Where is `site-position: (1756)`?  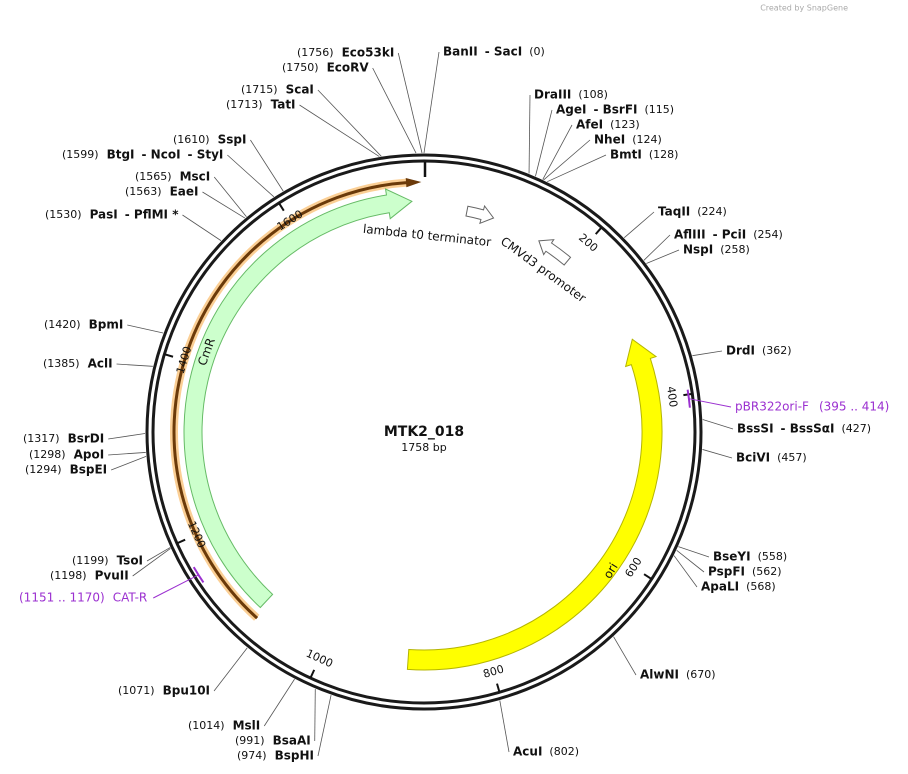 site-position: (1756) is located at coordinates (315, 52).